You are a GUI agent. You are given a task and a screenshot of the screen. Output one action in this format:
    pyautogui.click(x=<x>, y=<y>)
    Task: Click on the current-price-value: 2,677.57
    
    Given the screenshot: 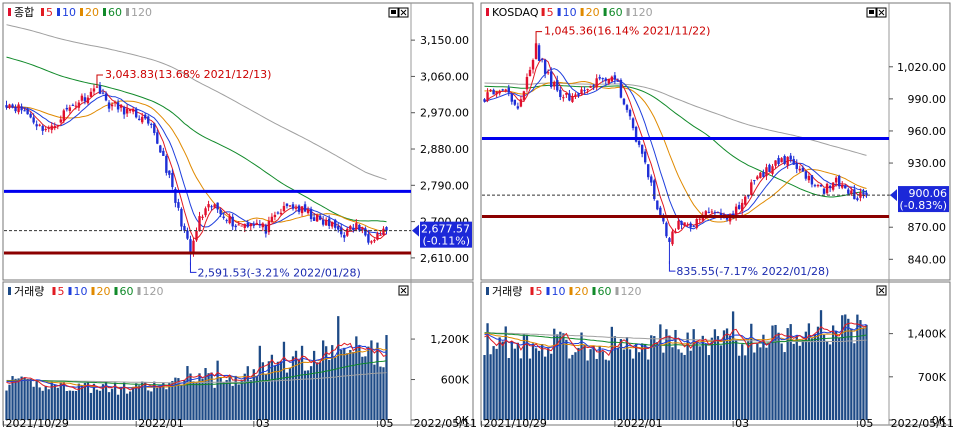 What is the action you would take?
    pyautogui.click(x=445, y=229)
    